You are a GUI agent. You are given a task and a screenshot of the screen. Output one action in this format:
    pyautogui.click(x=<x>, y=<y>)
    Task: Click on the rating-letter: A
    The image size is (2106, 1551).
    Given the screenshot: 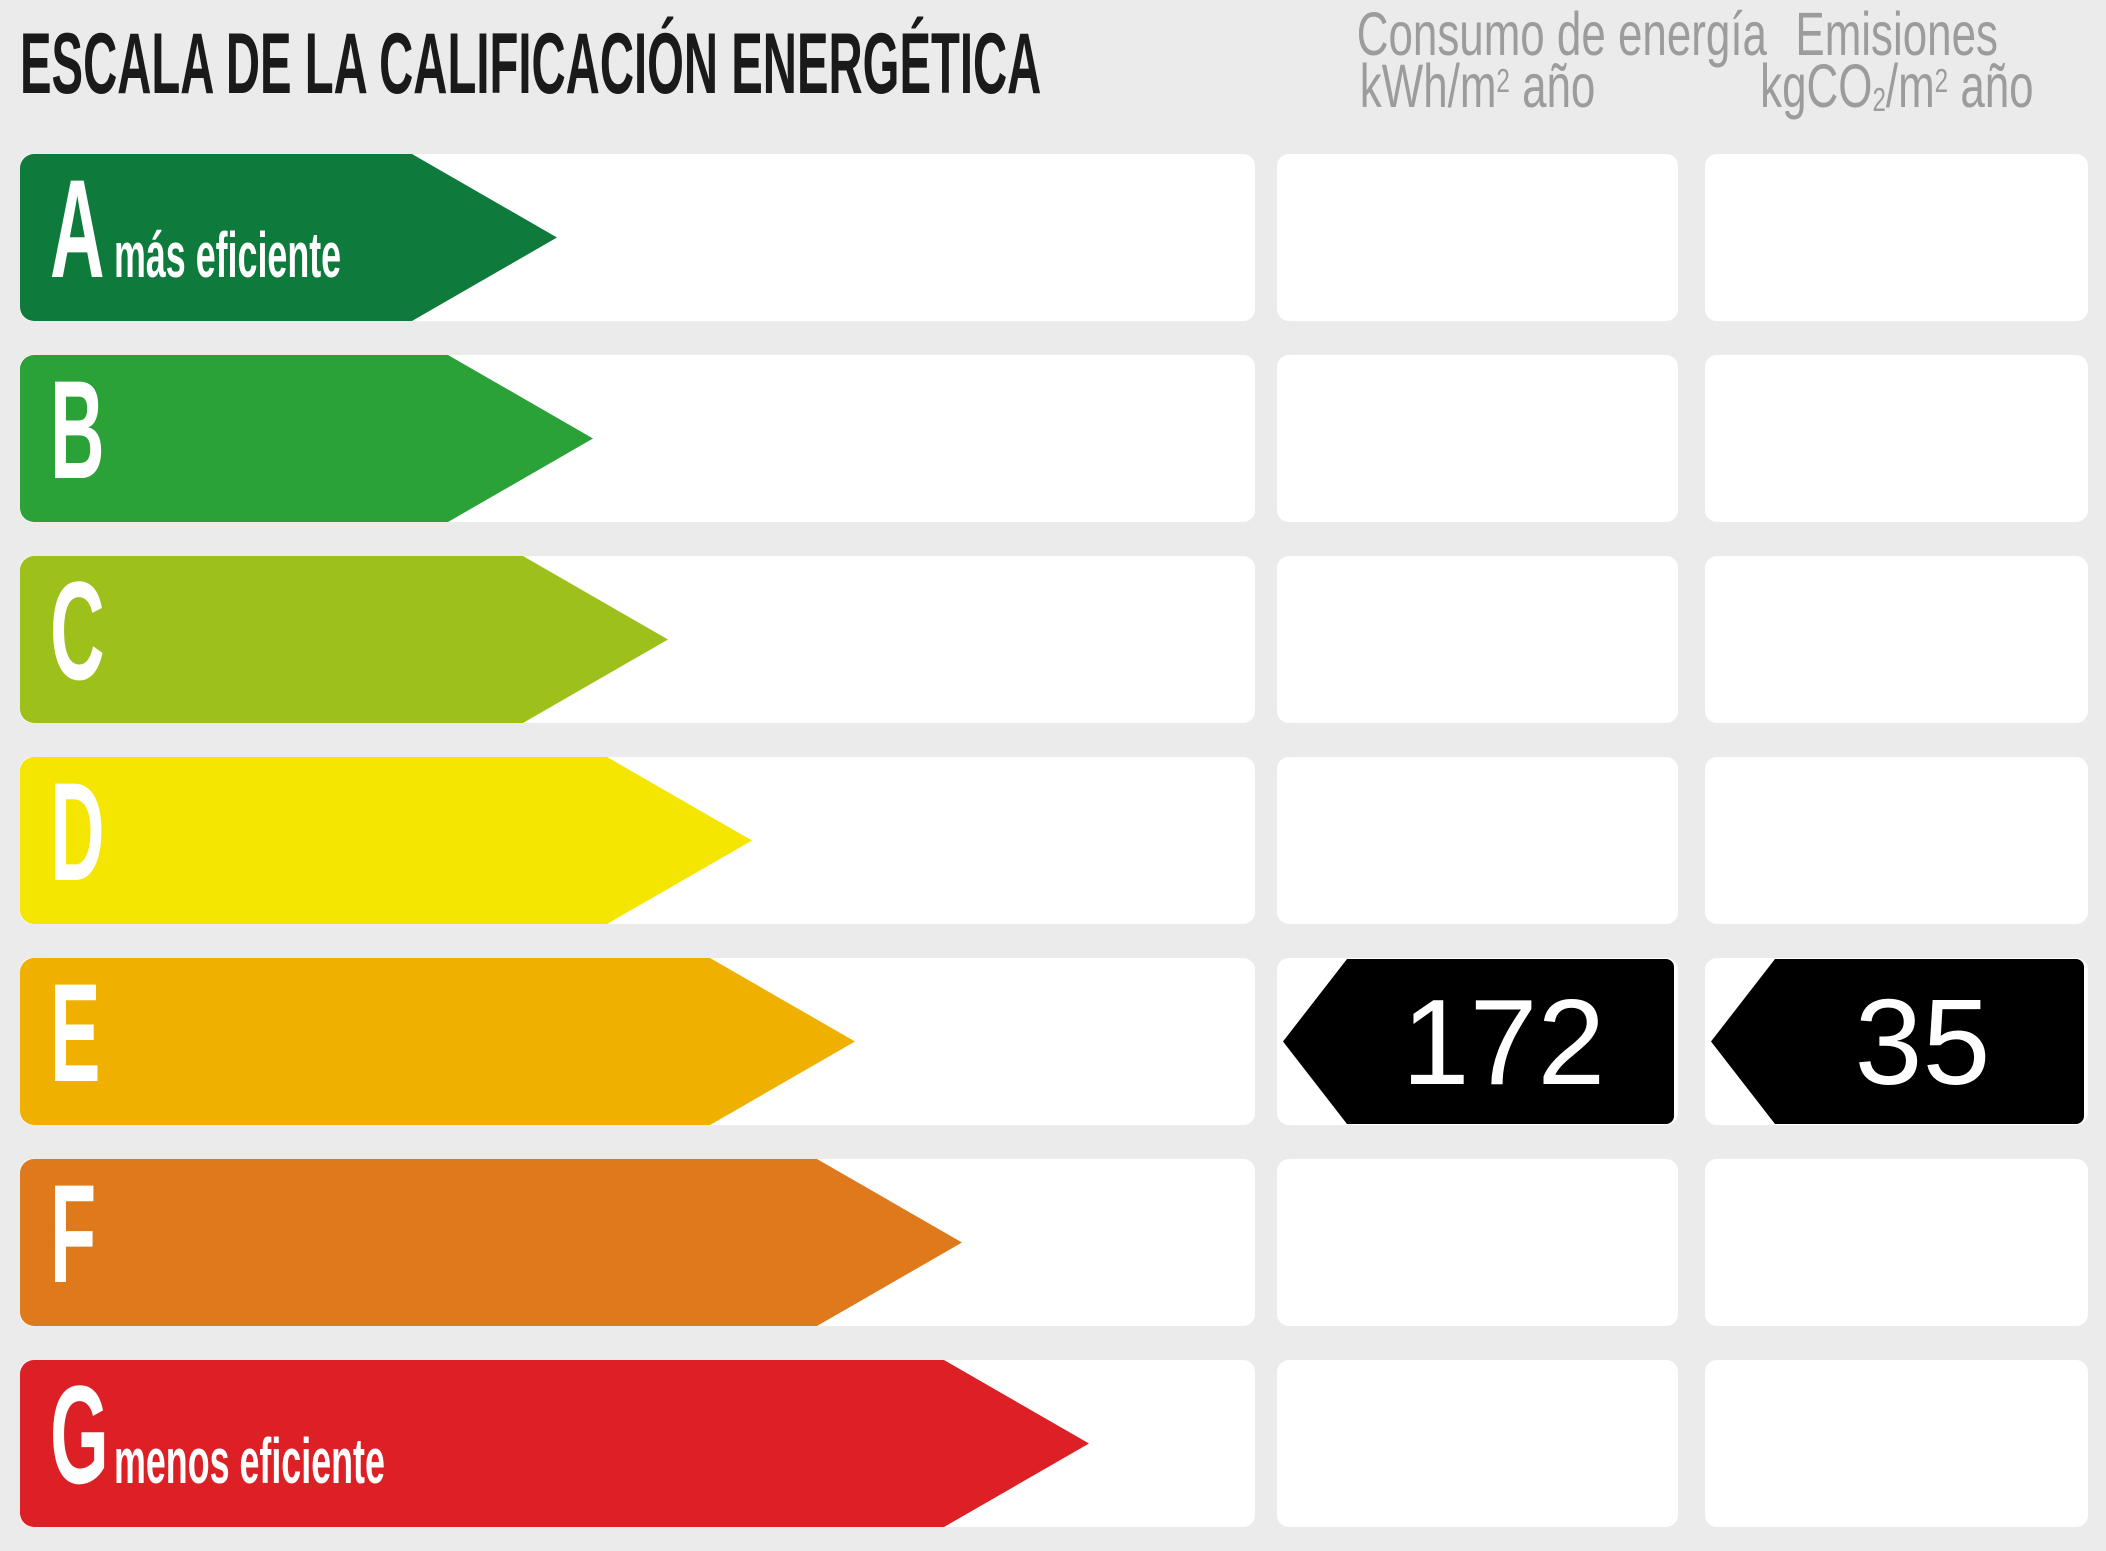 What is the action you would take?
    pyautogui.click(x=77, y=228)
    